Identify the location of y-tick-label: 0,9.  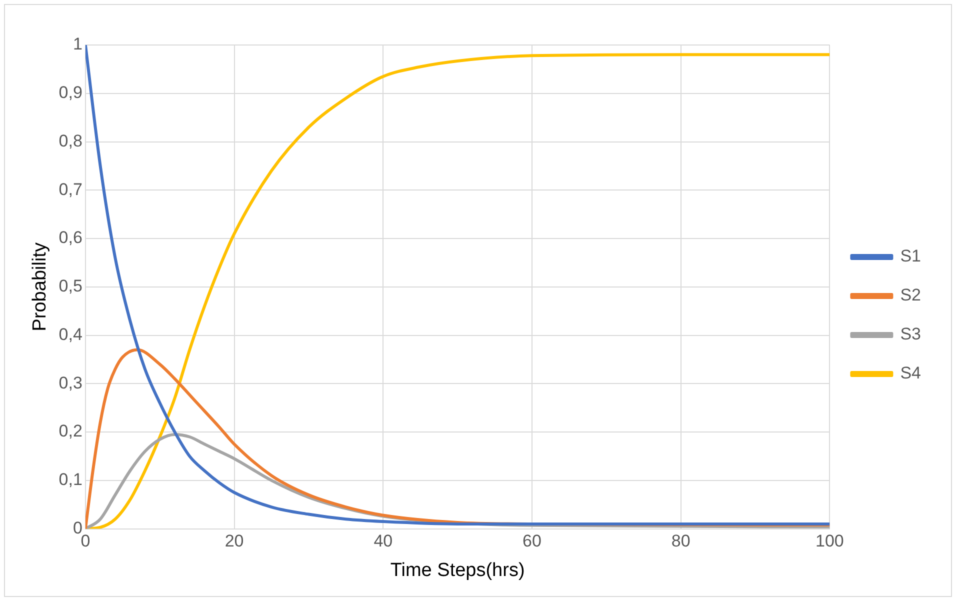
(70, 92).